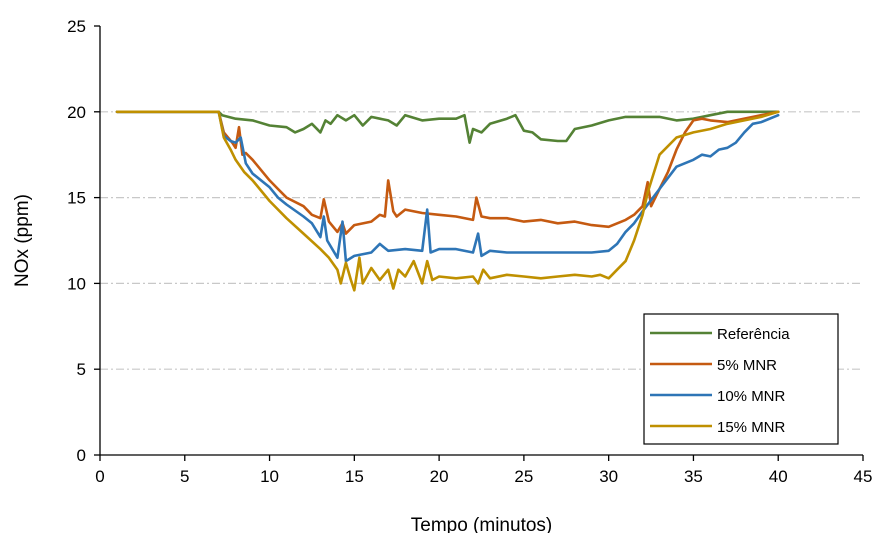  Describe the element at coordinates (22, 240) in the screenshot. I see `y-axis-title: NOx (ppm)` at that location.